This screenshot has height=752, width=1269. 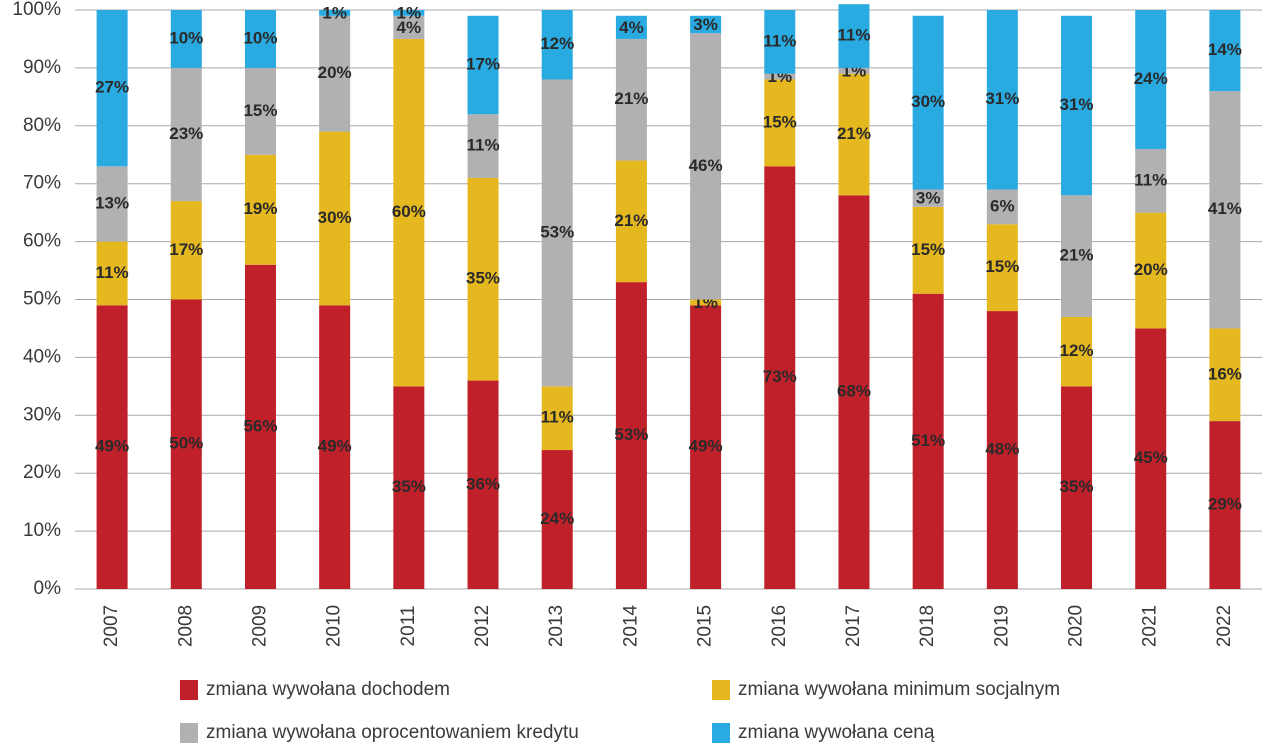 I want to click on x-tick-label: 2013, so click(x=556, y=626).